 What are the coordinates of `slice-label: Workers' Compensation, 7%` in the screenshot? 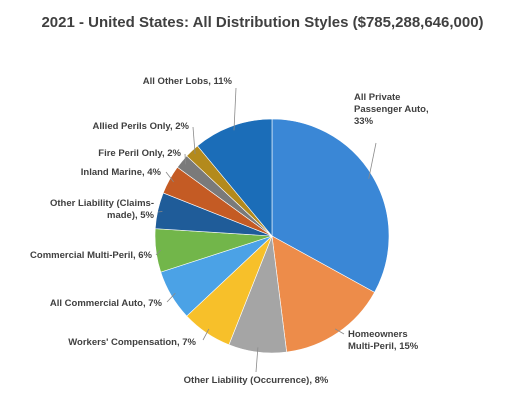 It's located at (132, 342).